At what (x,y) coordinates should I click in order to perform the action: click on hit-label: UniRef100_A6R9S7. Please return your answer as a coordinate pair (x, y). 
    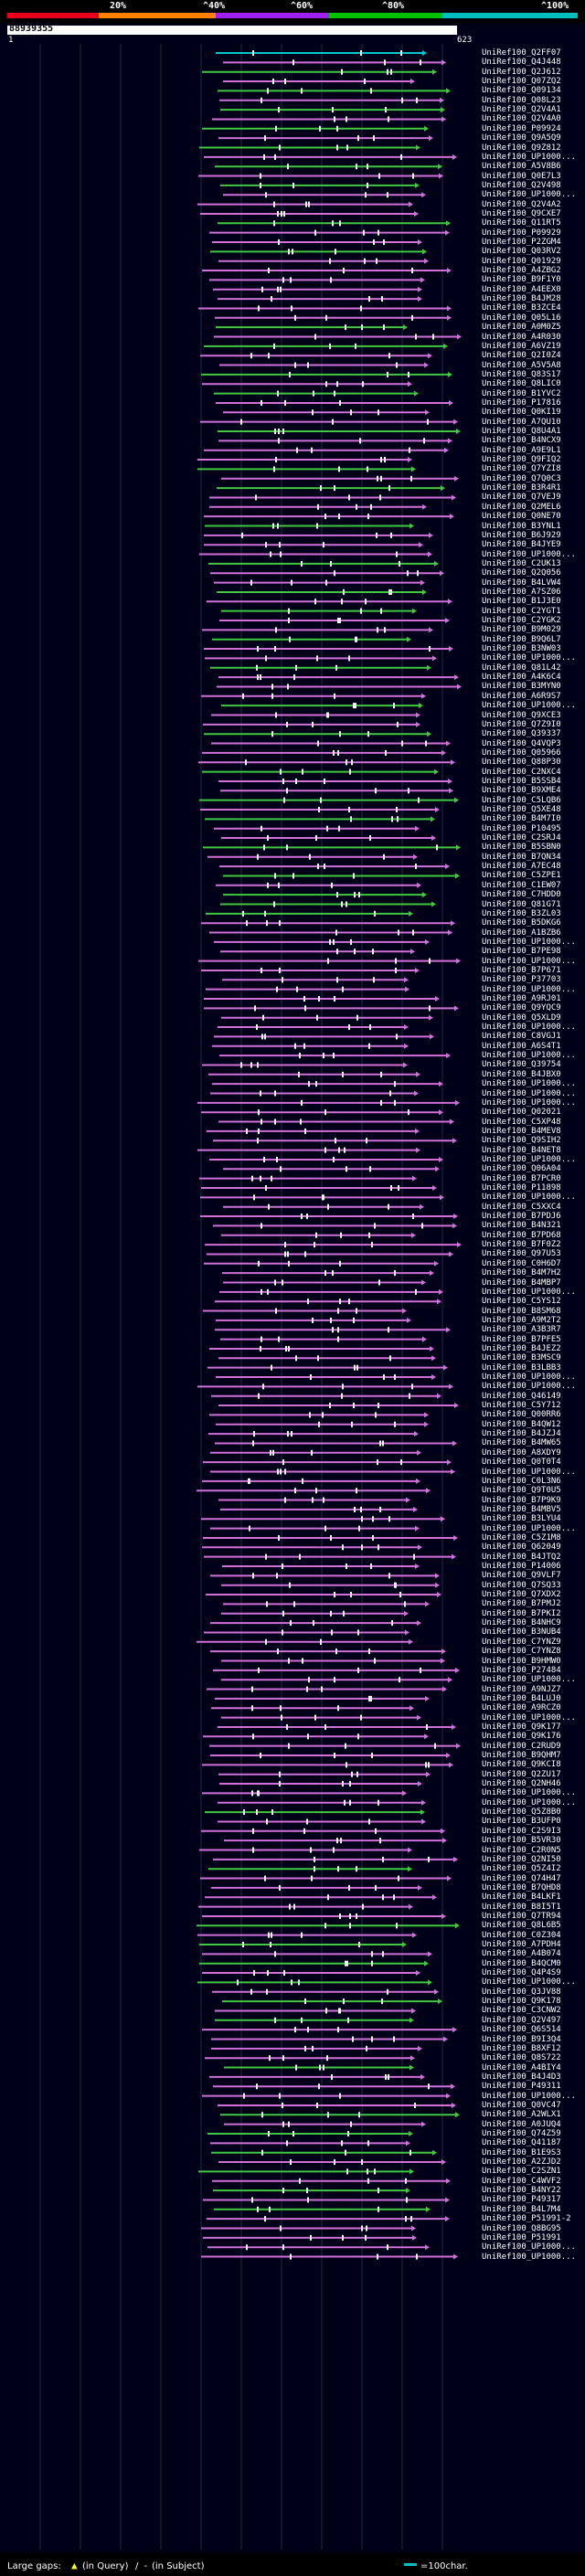
    Looking at the image, I should click on (521, 696).